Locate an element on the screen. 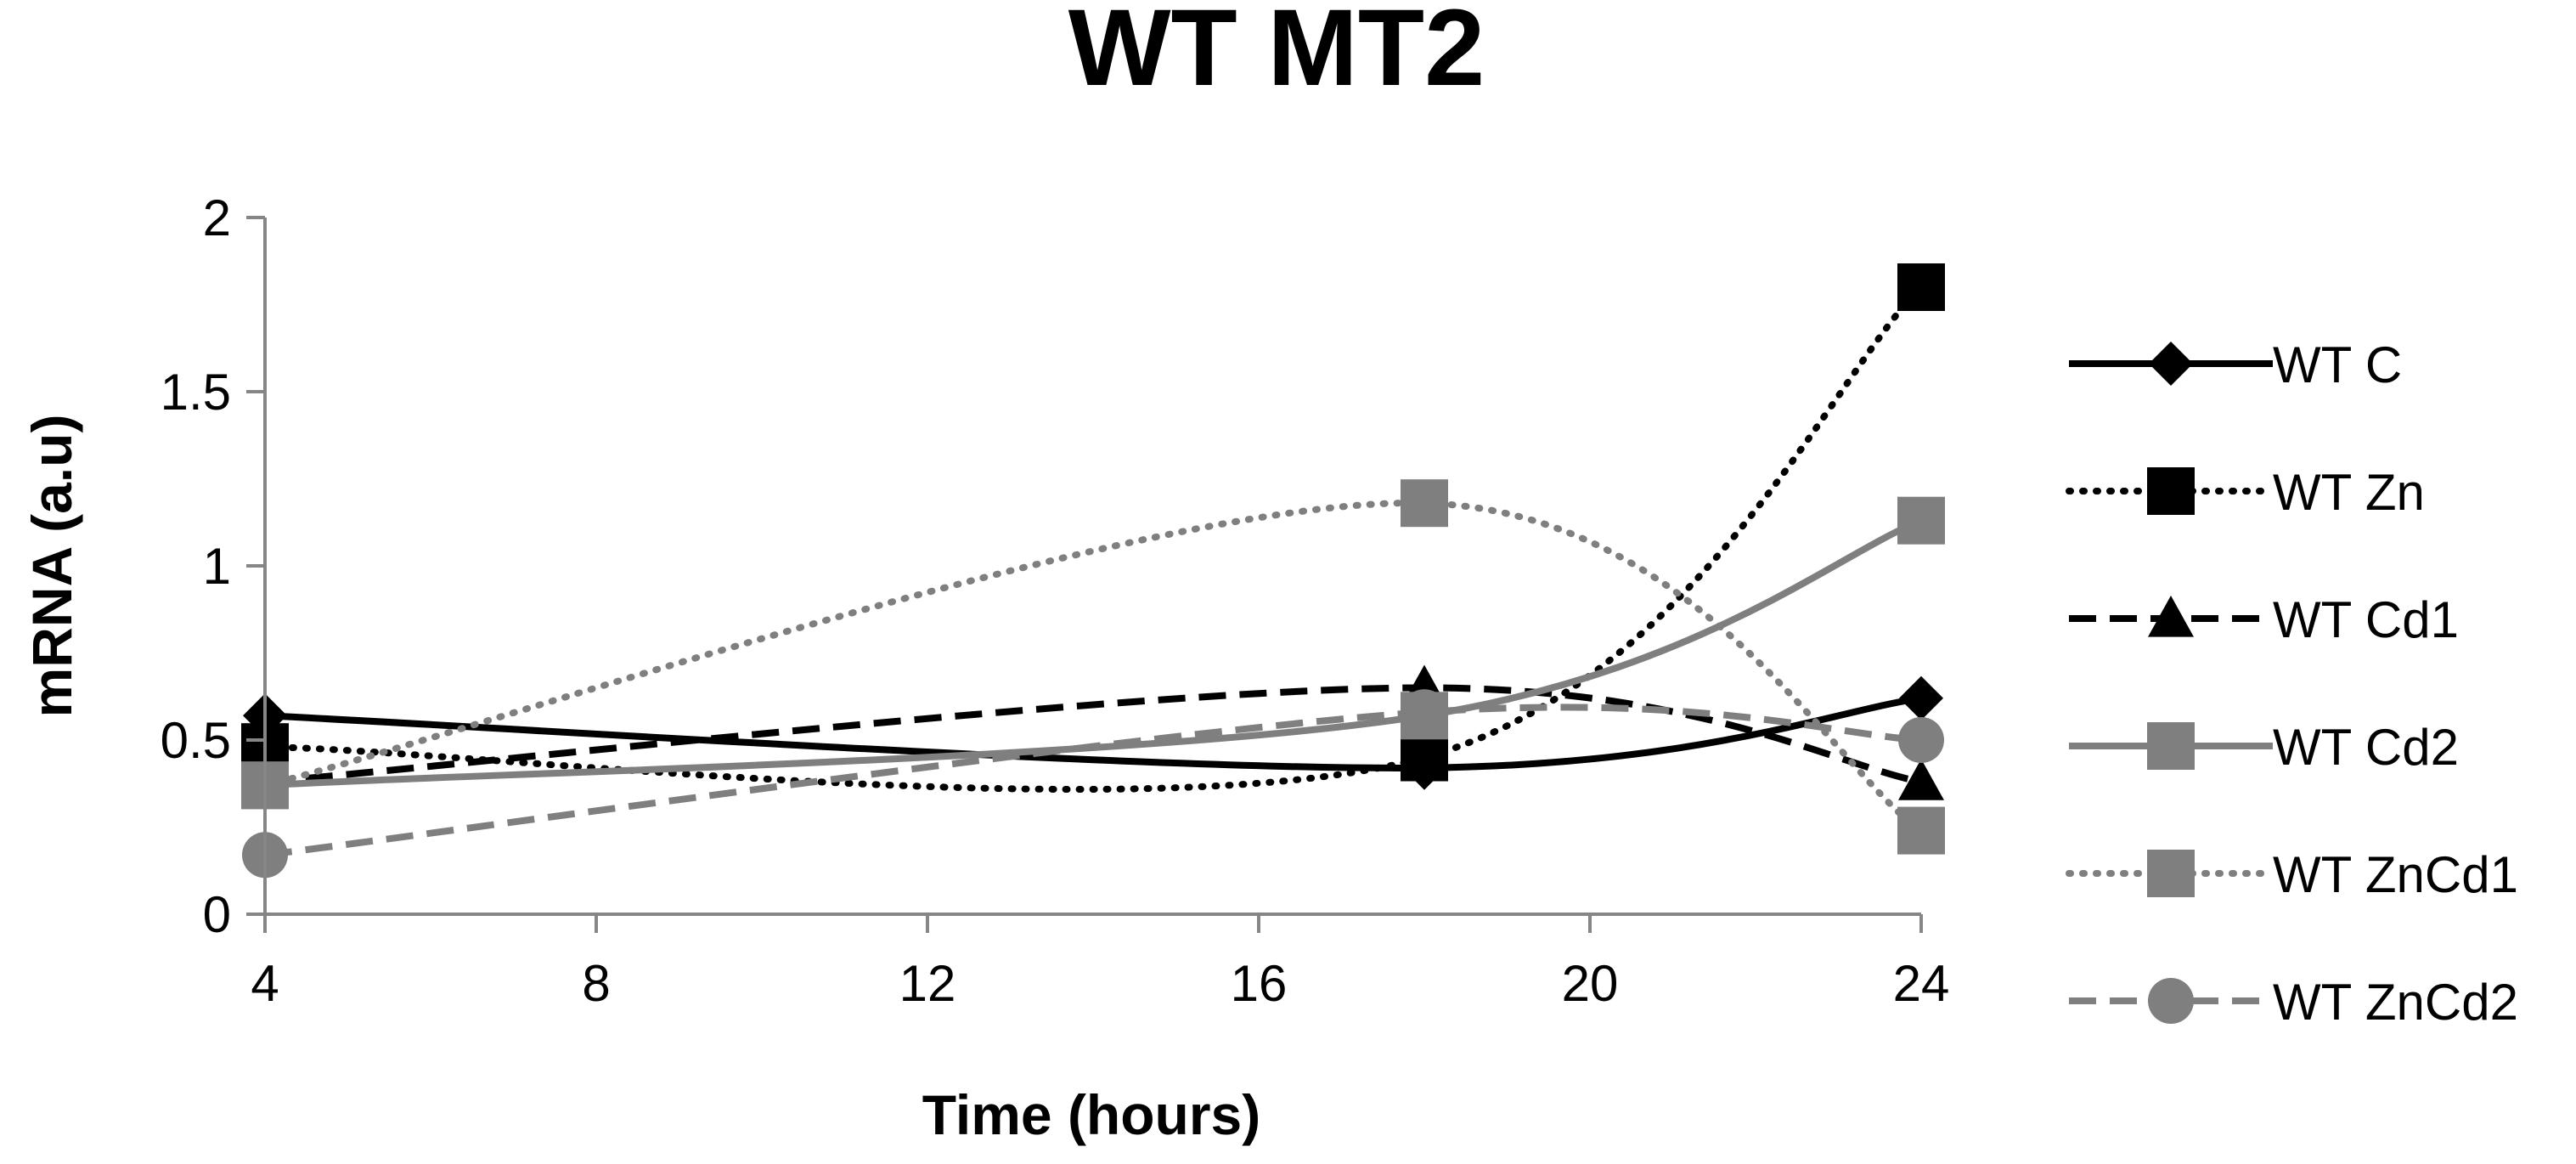  data-point-diamond is located at coordinates (1921, 697).